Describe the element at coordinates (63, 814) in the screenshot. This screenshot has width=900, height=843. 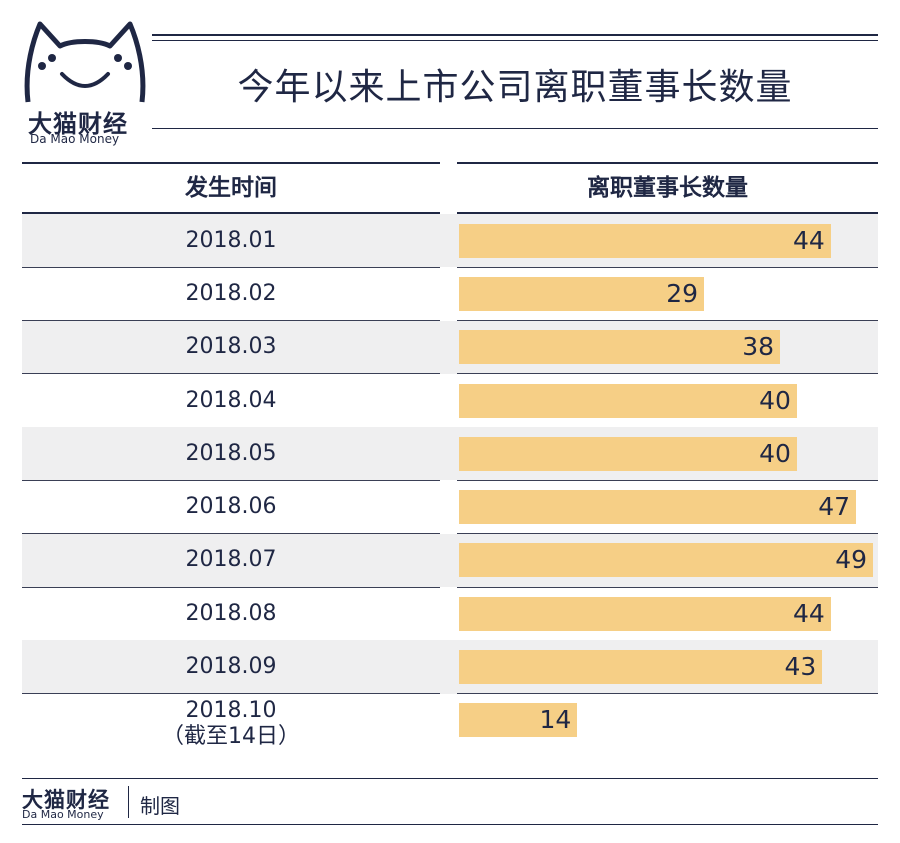
I see `footer-brand-en: Da Mao Money` at that location.